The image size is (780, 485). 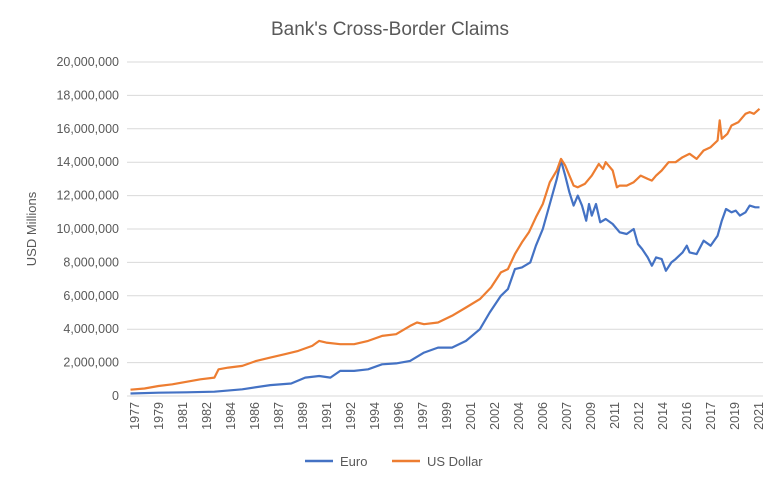 I want to click on x-tick-label: 1997, so click(x=423, y=416).